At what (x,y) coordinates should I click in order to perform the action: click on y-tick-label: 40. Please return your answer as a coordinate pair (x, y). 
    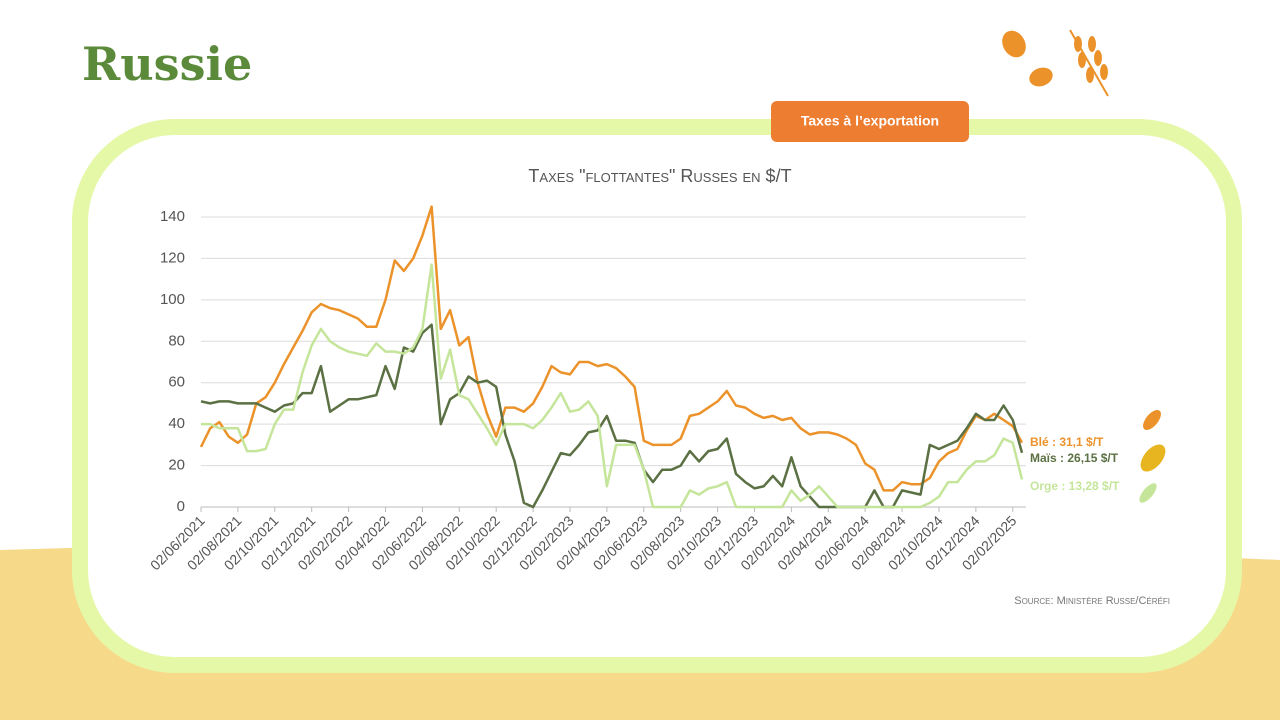
    Looking at the image, I should click on (176, 423).